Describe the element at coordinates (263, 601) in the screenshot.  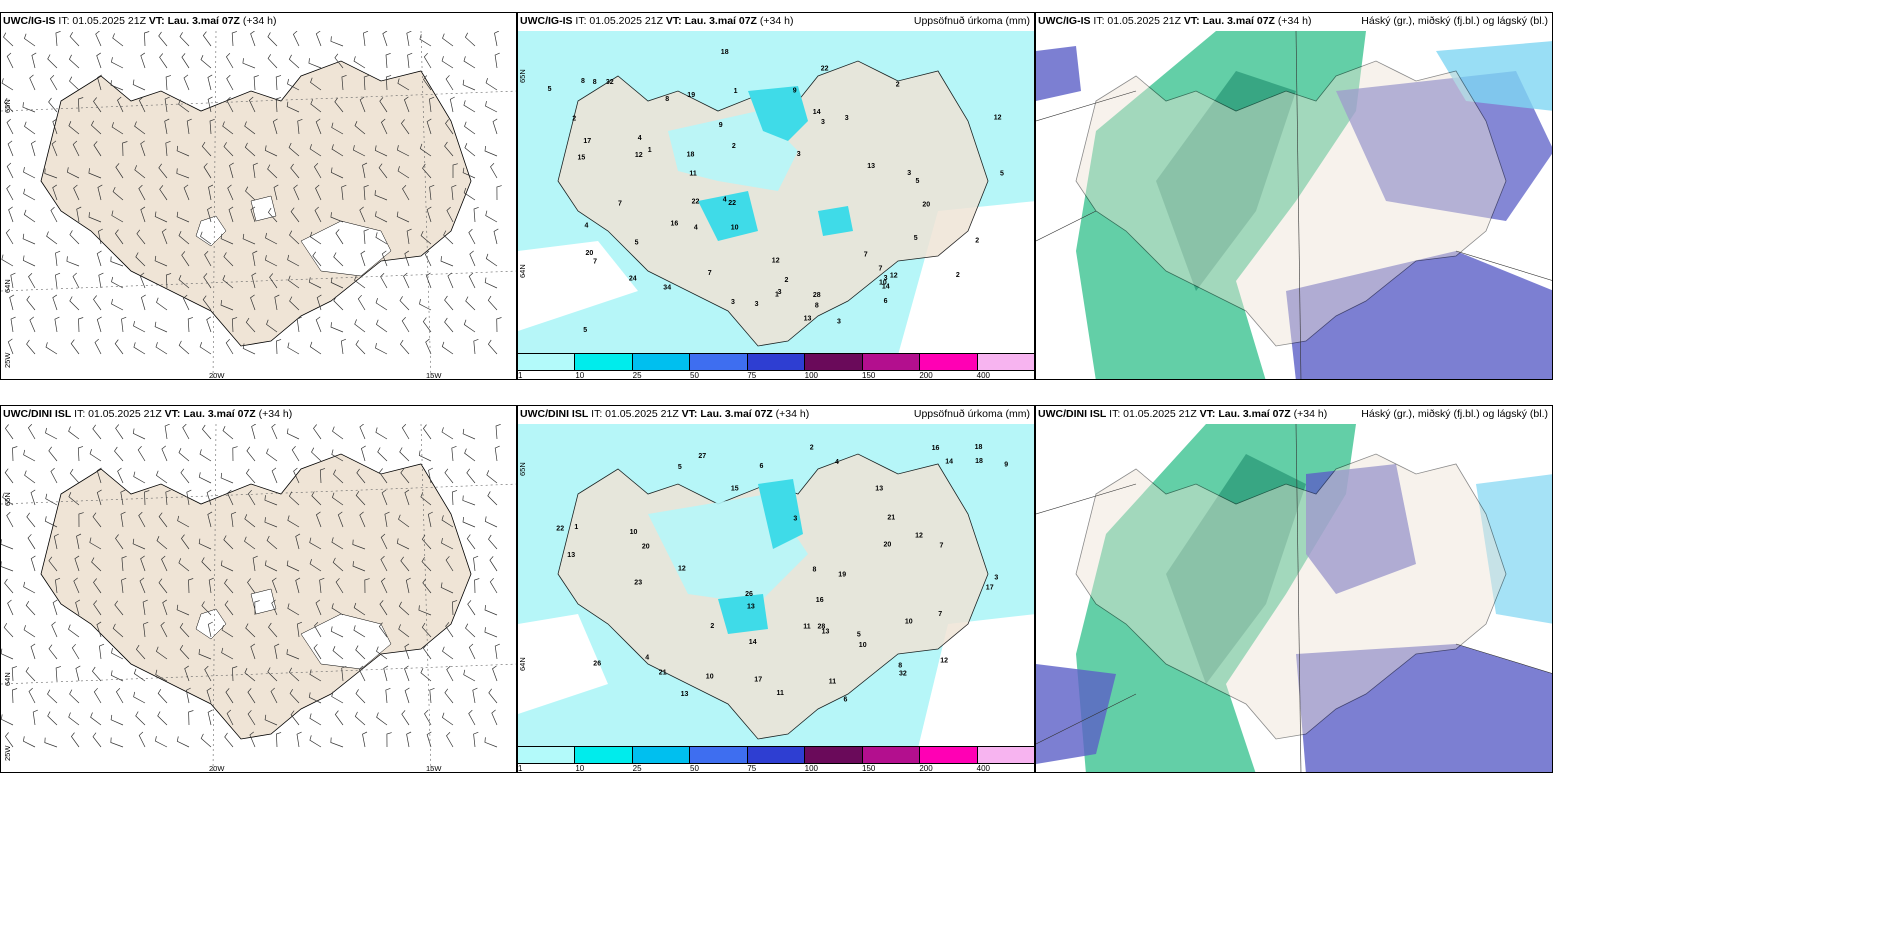
I see `glacier` at that location.